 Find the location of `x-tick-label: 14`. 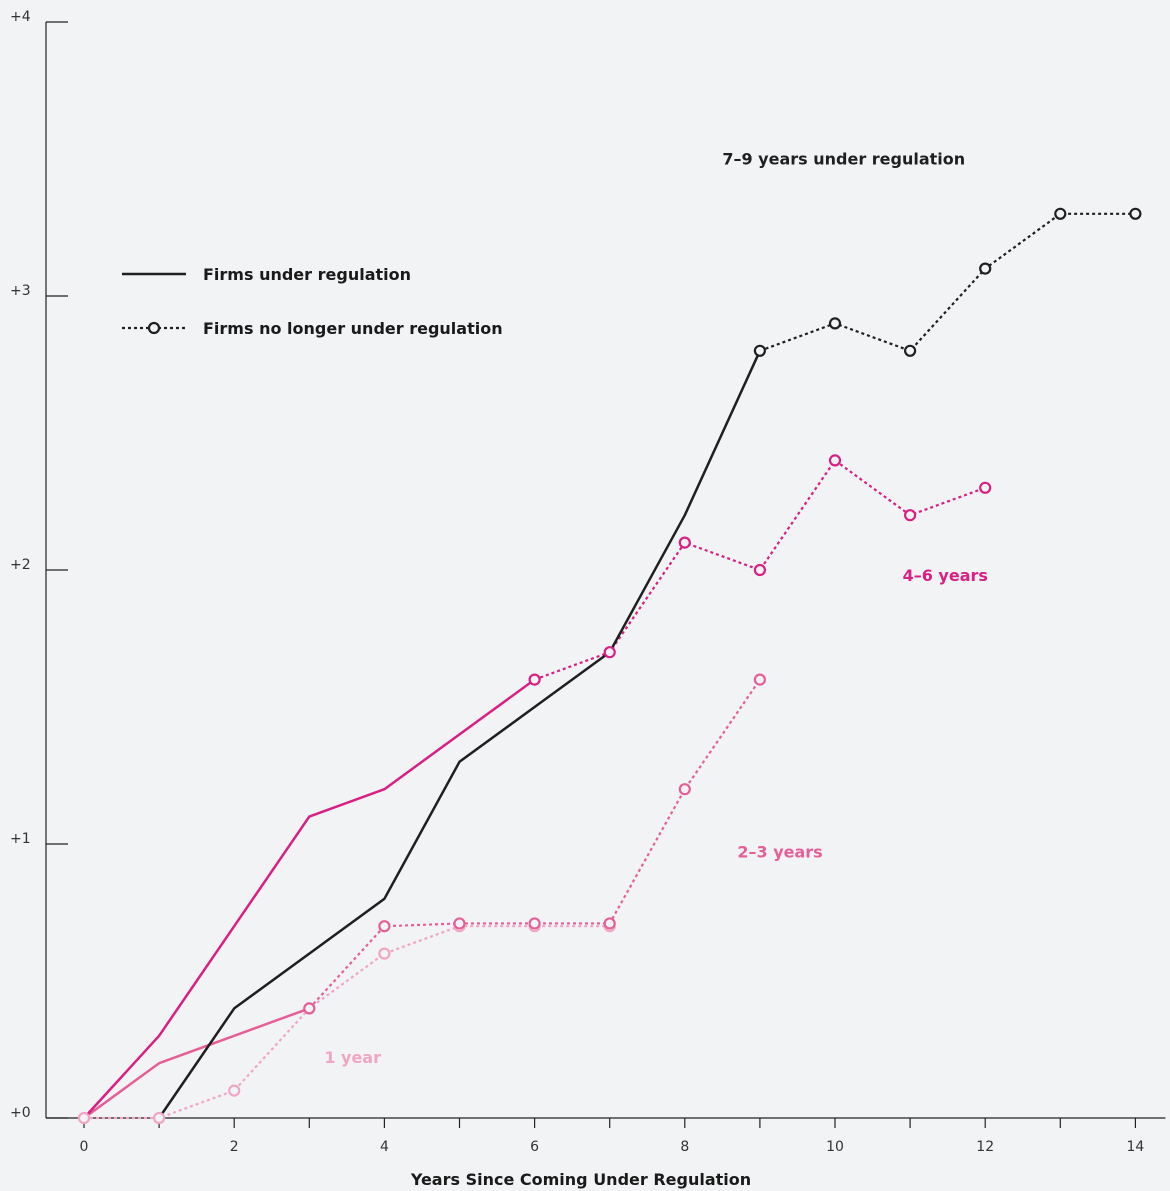

x-tick-label: 14 is located at coordinates (1135, 1147).